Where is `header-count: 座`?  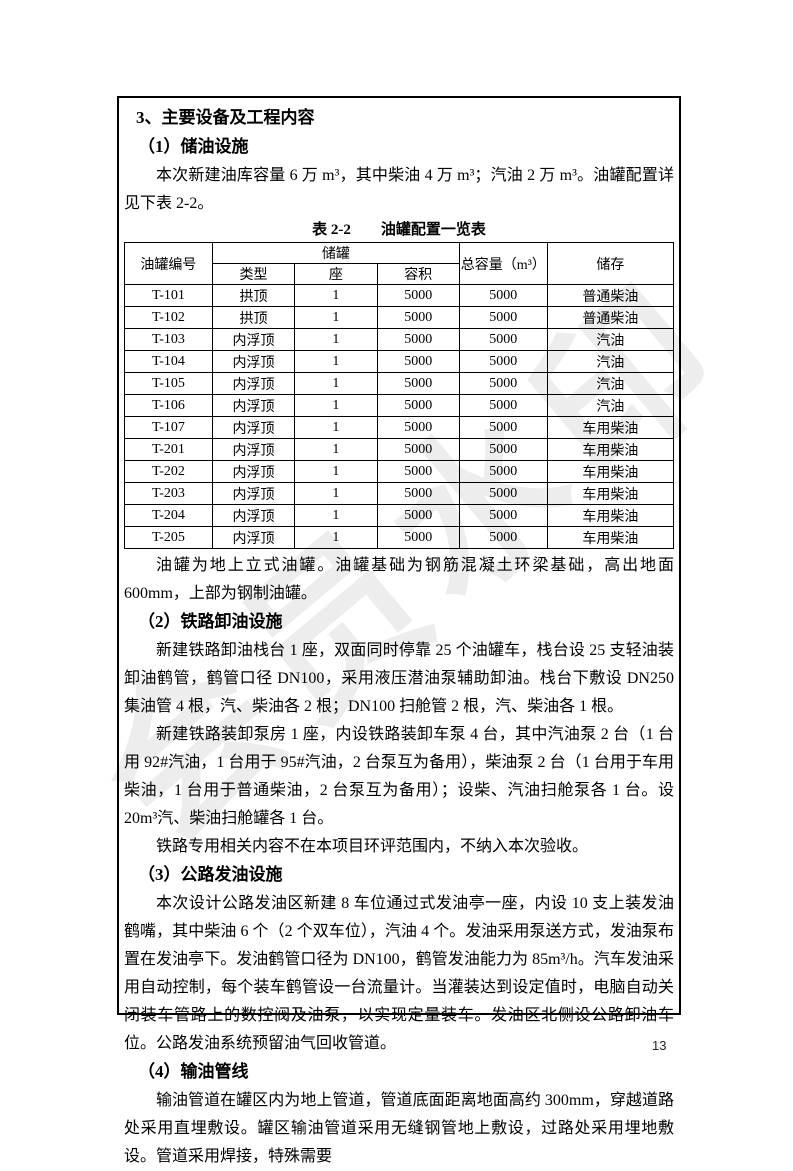 header-count: 座 is located at coordinates (336, 274).